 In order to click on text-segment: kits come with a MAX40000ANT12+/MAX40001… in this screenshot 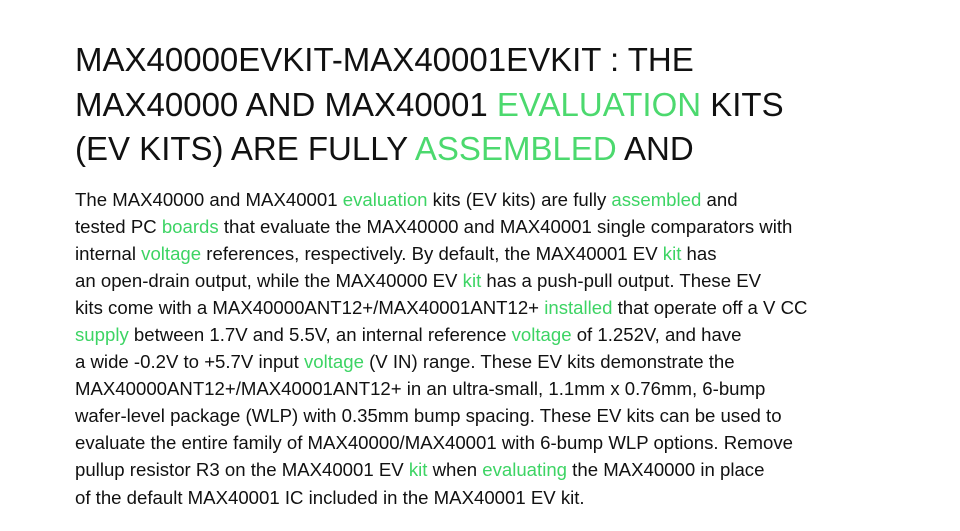, I will do `click(310, 307)`.